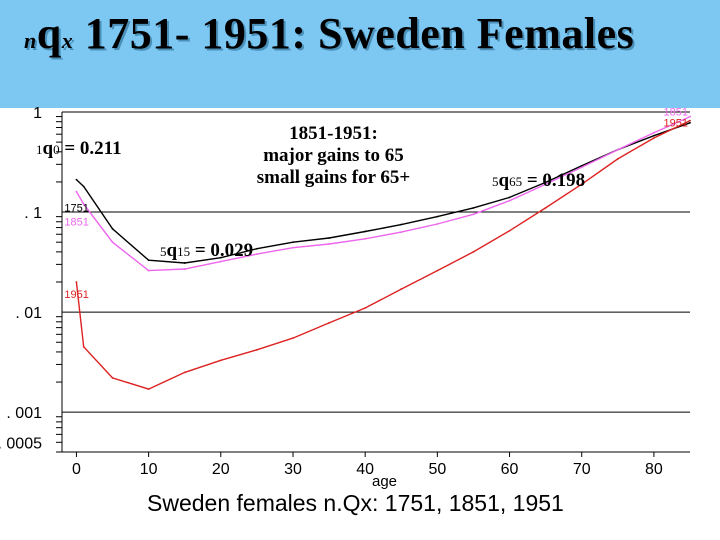  I want to click on y-tick-label: . 1, so click(33, 213).